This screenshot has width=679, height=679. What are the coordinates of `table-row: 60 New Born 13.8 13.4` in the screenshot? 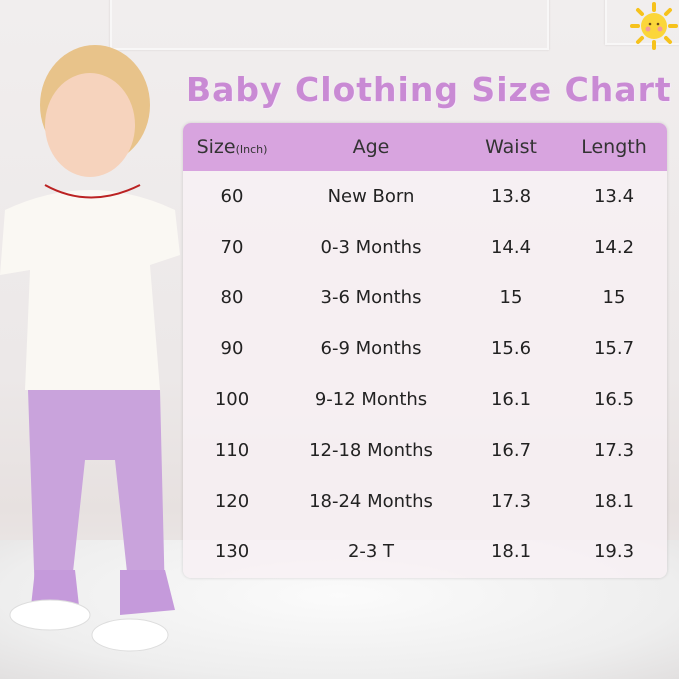 It's located at (425, 196).